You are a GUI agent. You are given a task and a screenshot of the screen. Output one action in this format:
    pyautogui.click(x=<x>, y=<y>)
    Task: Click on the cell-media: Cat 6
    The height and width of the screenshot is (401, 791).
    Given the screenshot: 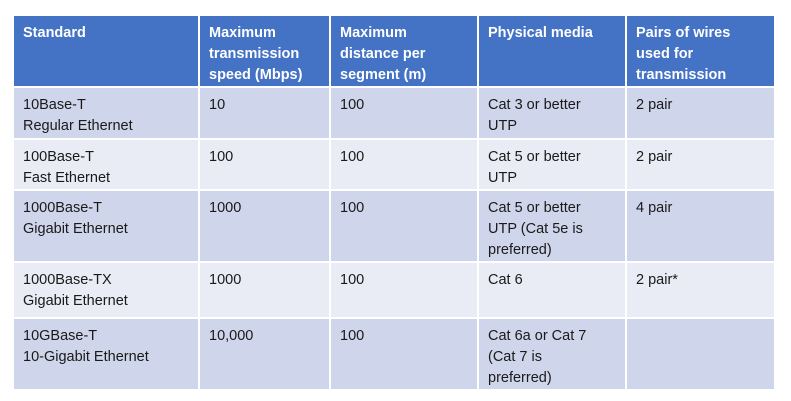 What is the action you would take?
    pyautogui.click(x=552, y=290)
    